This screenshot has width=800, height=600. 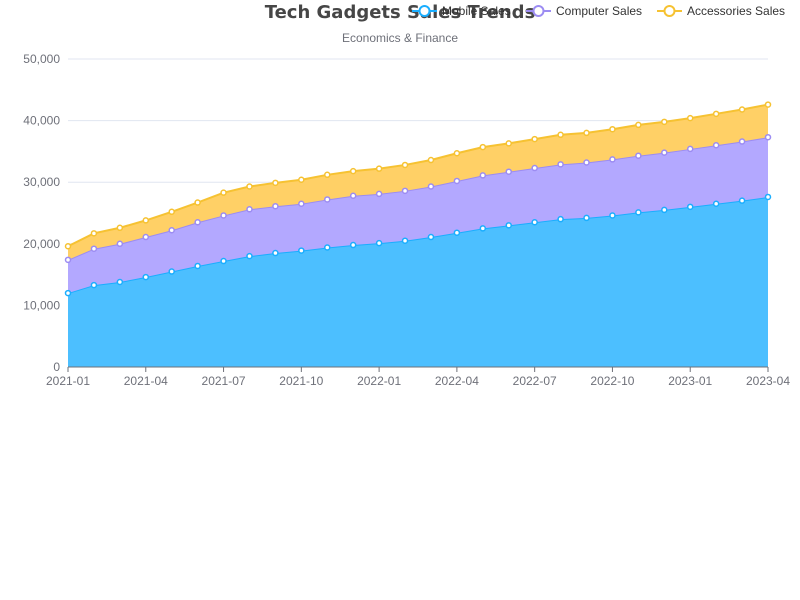 I want to click on legend-item-accessories-sales: Accessories Sales, so click(x=721, y=11).